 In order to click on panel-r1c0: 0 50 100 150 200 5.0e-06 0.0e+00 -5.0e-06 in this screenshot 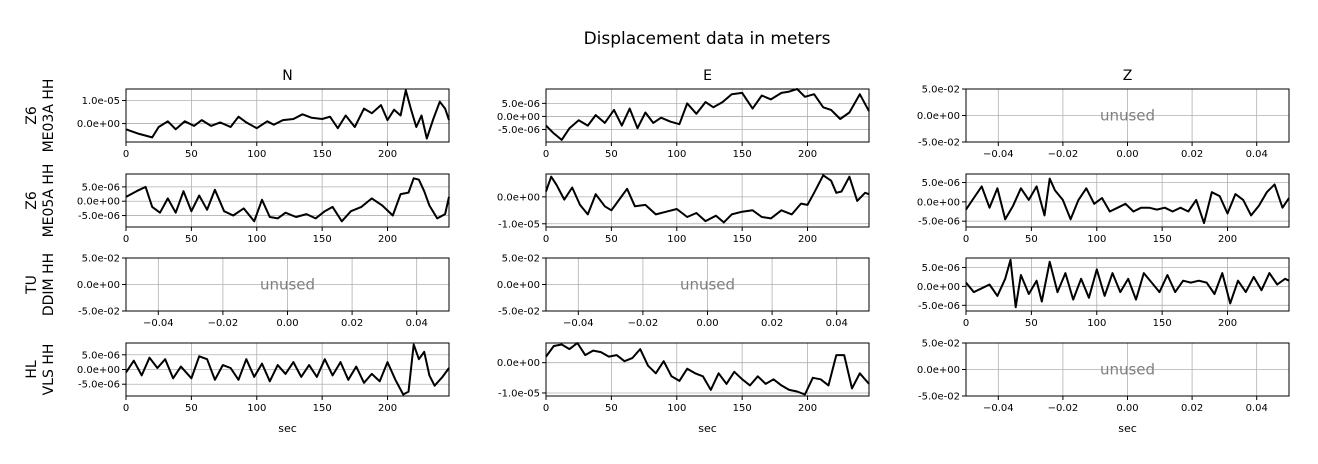, I will do `click(263, 209)`.